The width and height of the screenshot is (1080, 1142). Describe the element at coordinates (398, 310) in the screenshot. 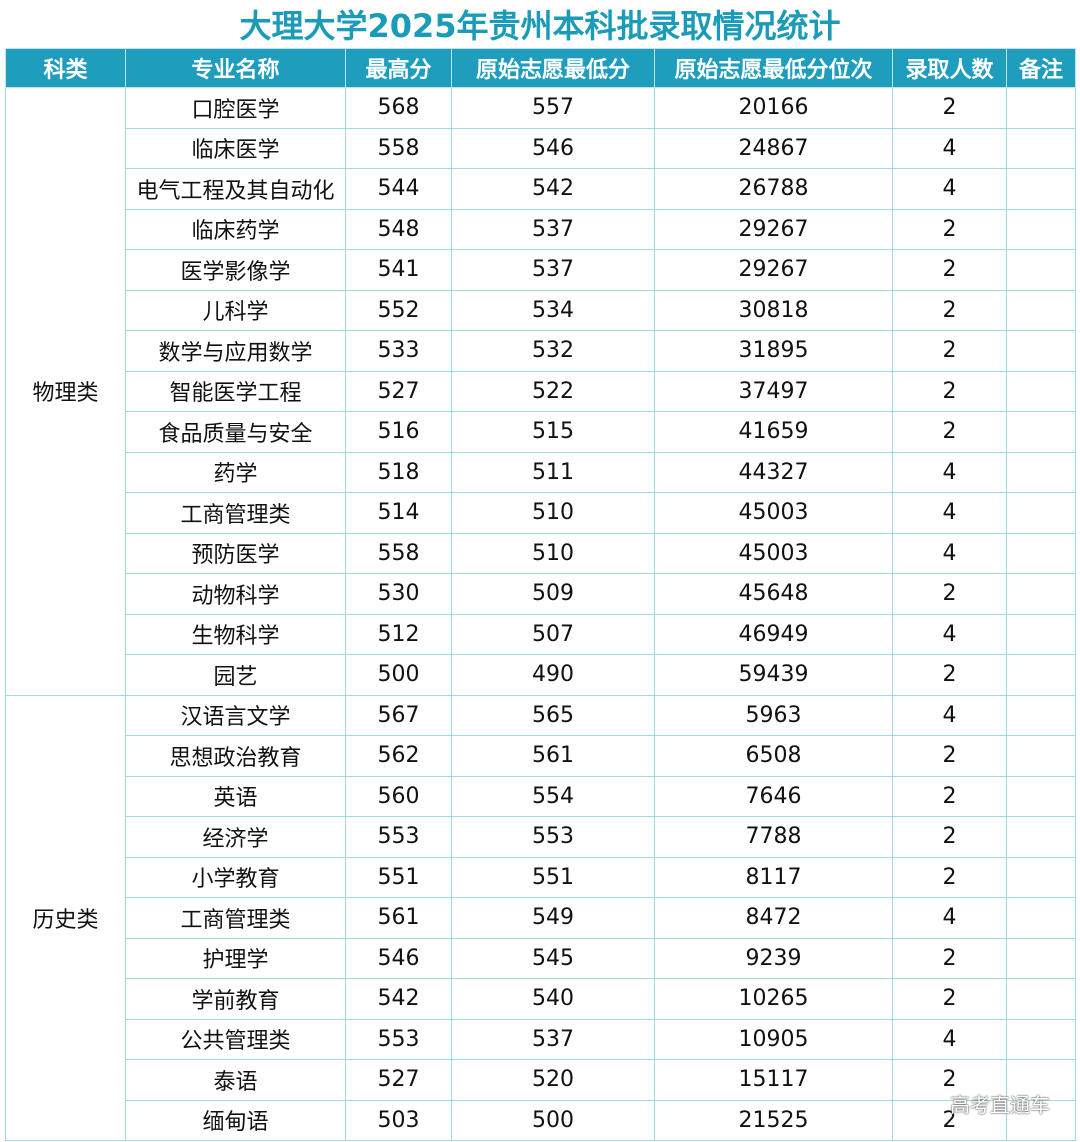

I see `max-score-cell: 552` at that location.